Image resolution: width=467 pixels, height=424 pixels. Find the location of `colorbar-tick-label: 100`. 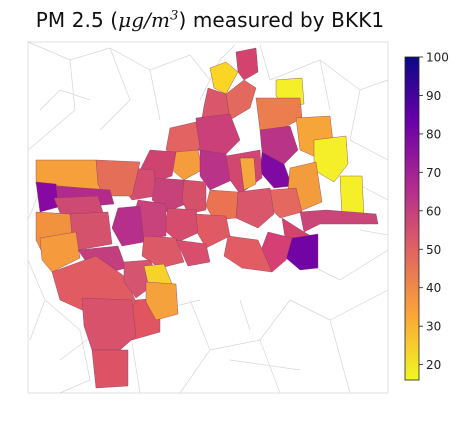

colorbar-tick-label: 100 is located at coordinates (437, 58).